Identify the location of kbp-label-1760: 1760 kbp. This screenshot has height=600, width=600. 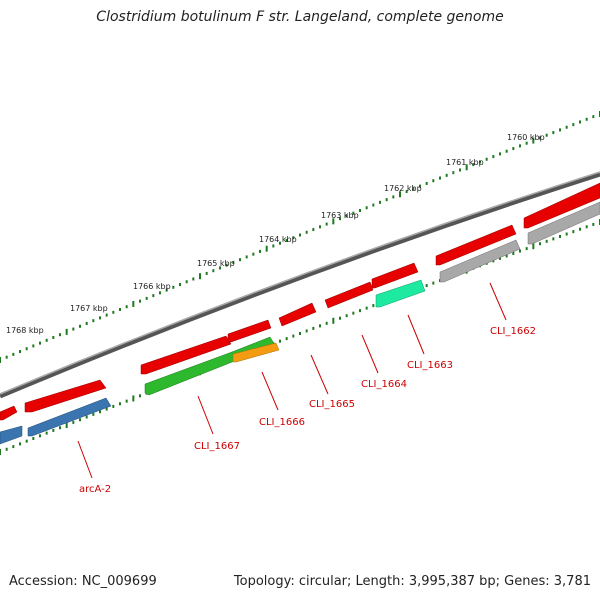
(526, 137).